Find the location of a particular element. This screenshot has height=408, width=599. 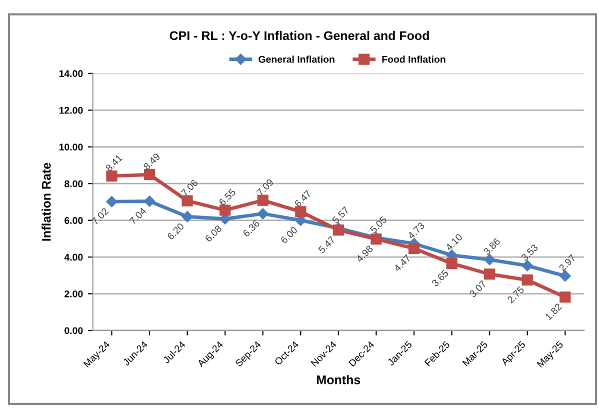

chart-title: CPI - RL : Y-o-Y Inflation - General and Food is located at coordinates (299, 35).